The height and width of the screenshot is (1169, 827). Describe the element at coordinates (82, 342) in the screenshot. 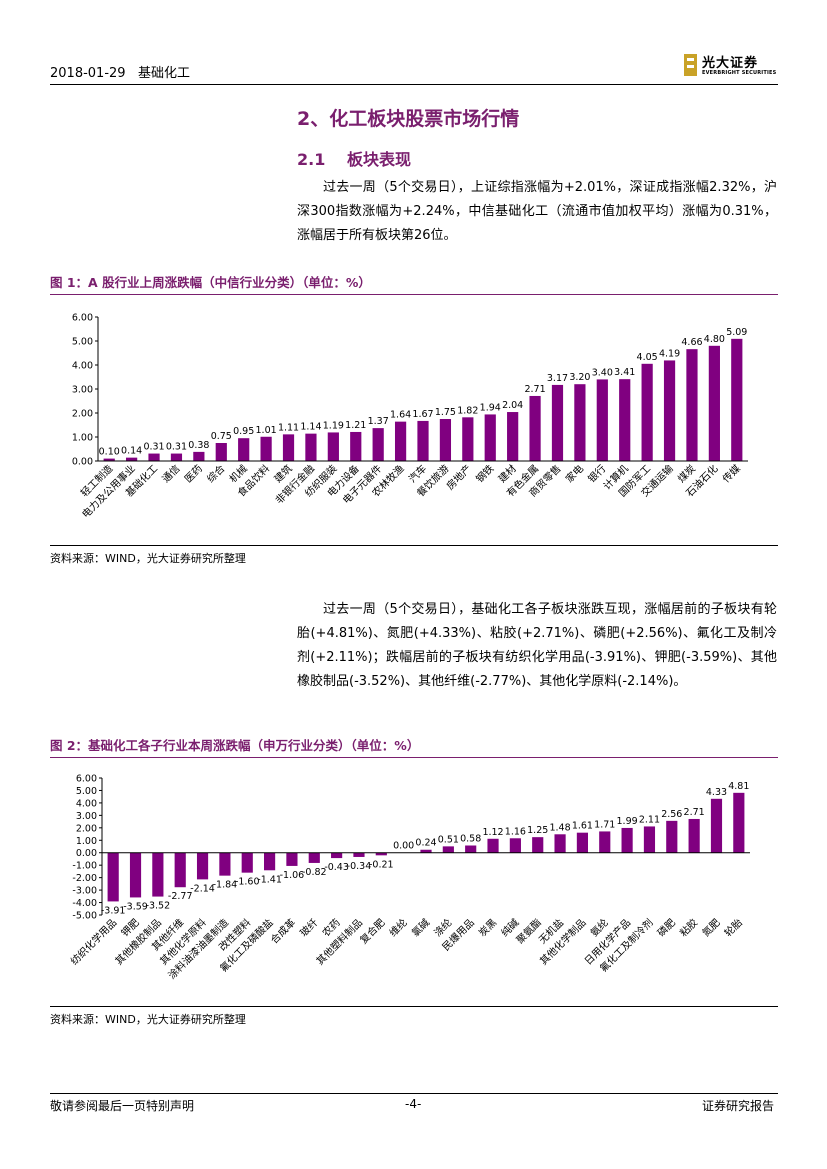

I see `y-tick-label: 5.00` at that location.